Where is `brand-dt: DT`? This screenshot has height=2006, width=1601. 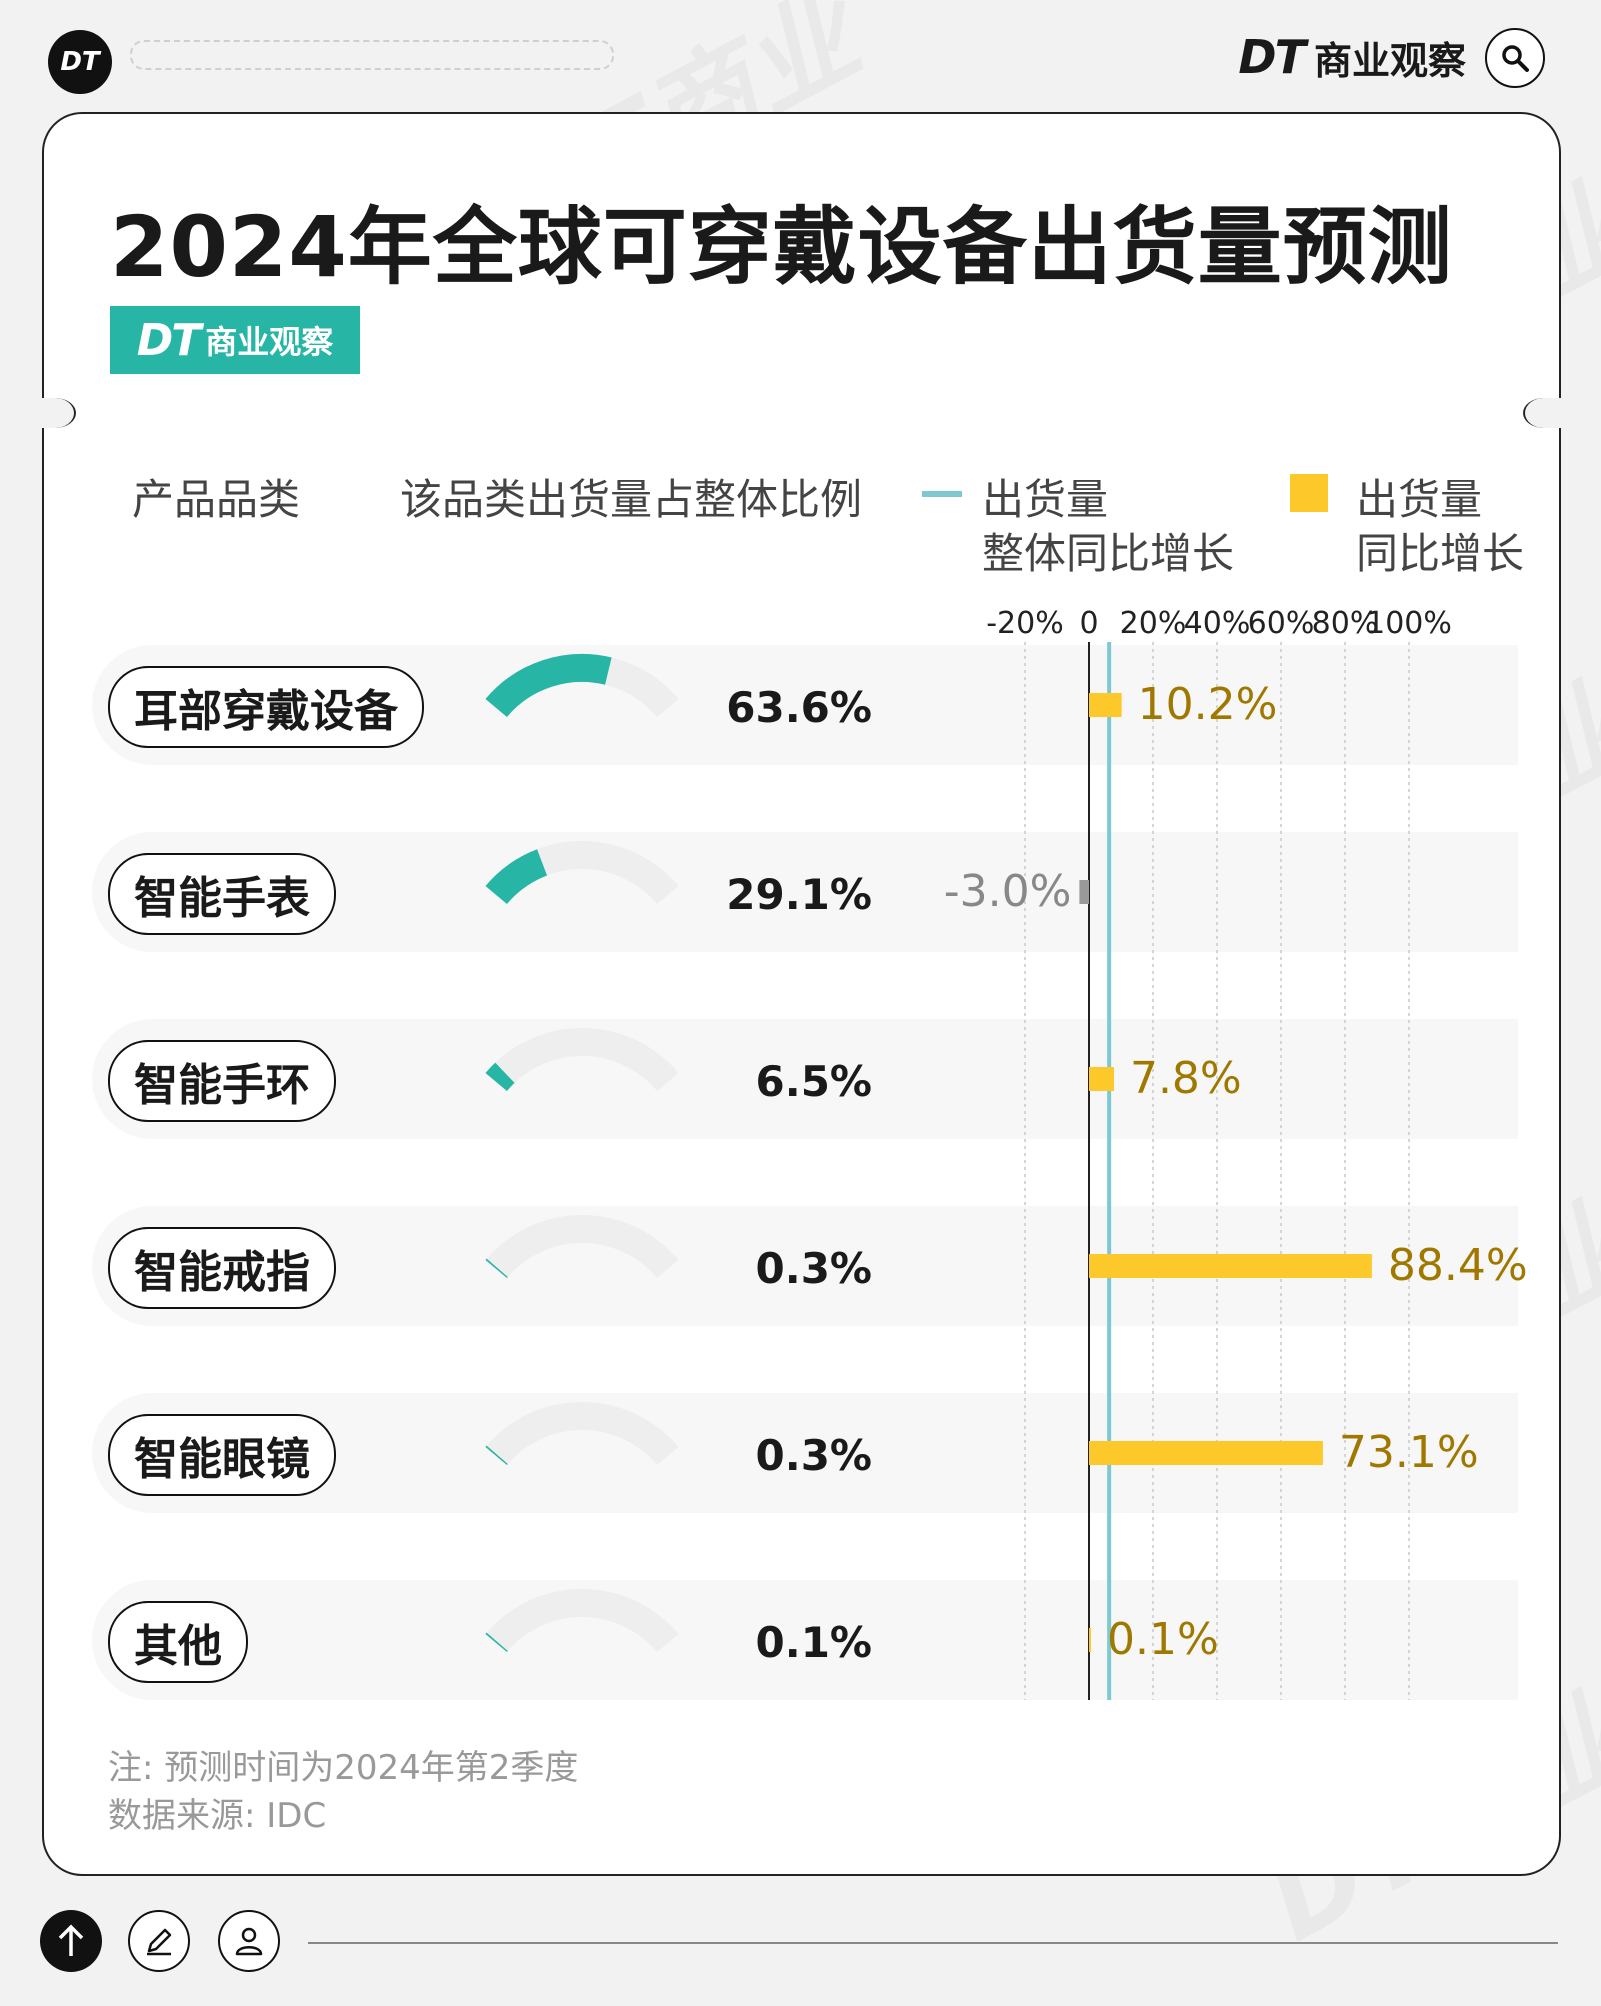 brand-dt: DT is located at coordinates (1272, 57).